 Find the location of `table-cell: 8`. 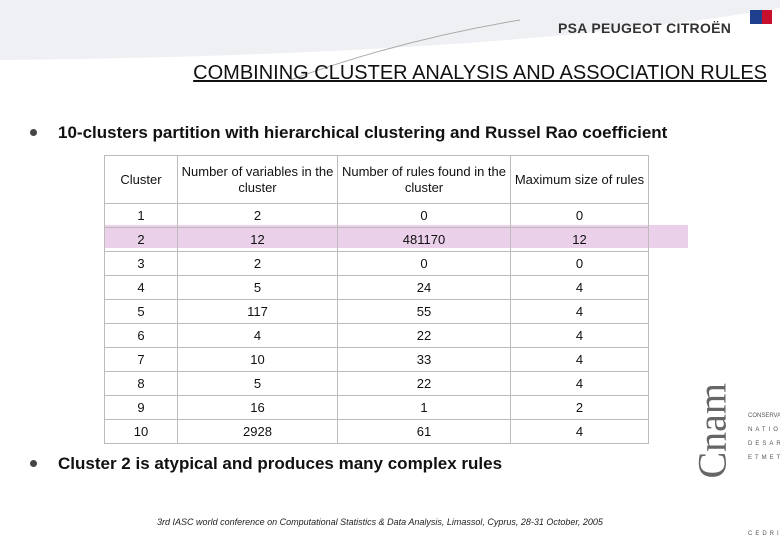

table-cell: 8 is located at coordinates (141, 383).